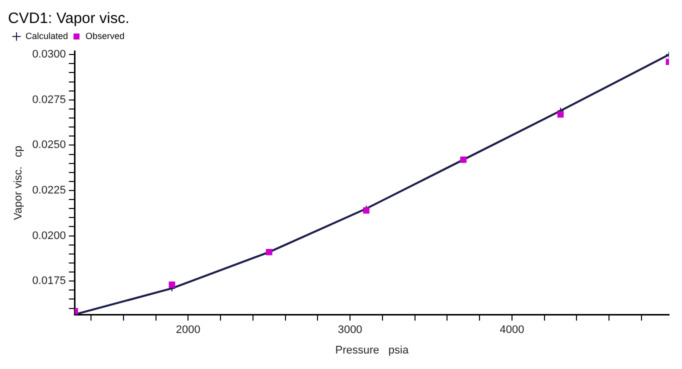  Describe the element at coordinates (49, 190) in the screenshot. I see `y-tick-label: 0.0225` at that location.